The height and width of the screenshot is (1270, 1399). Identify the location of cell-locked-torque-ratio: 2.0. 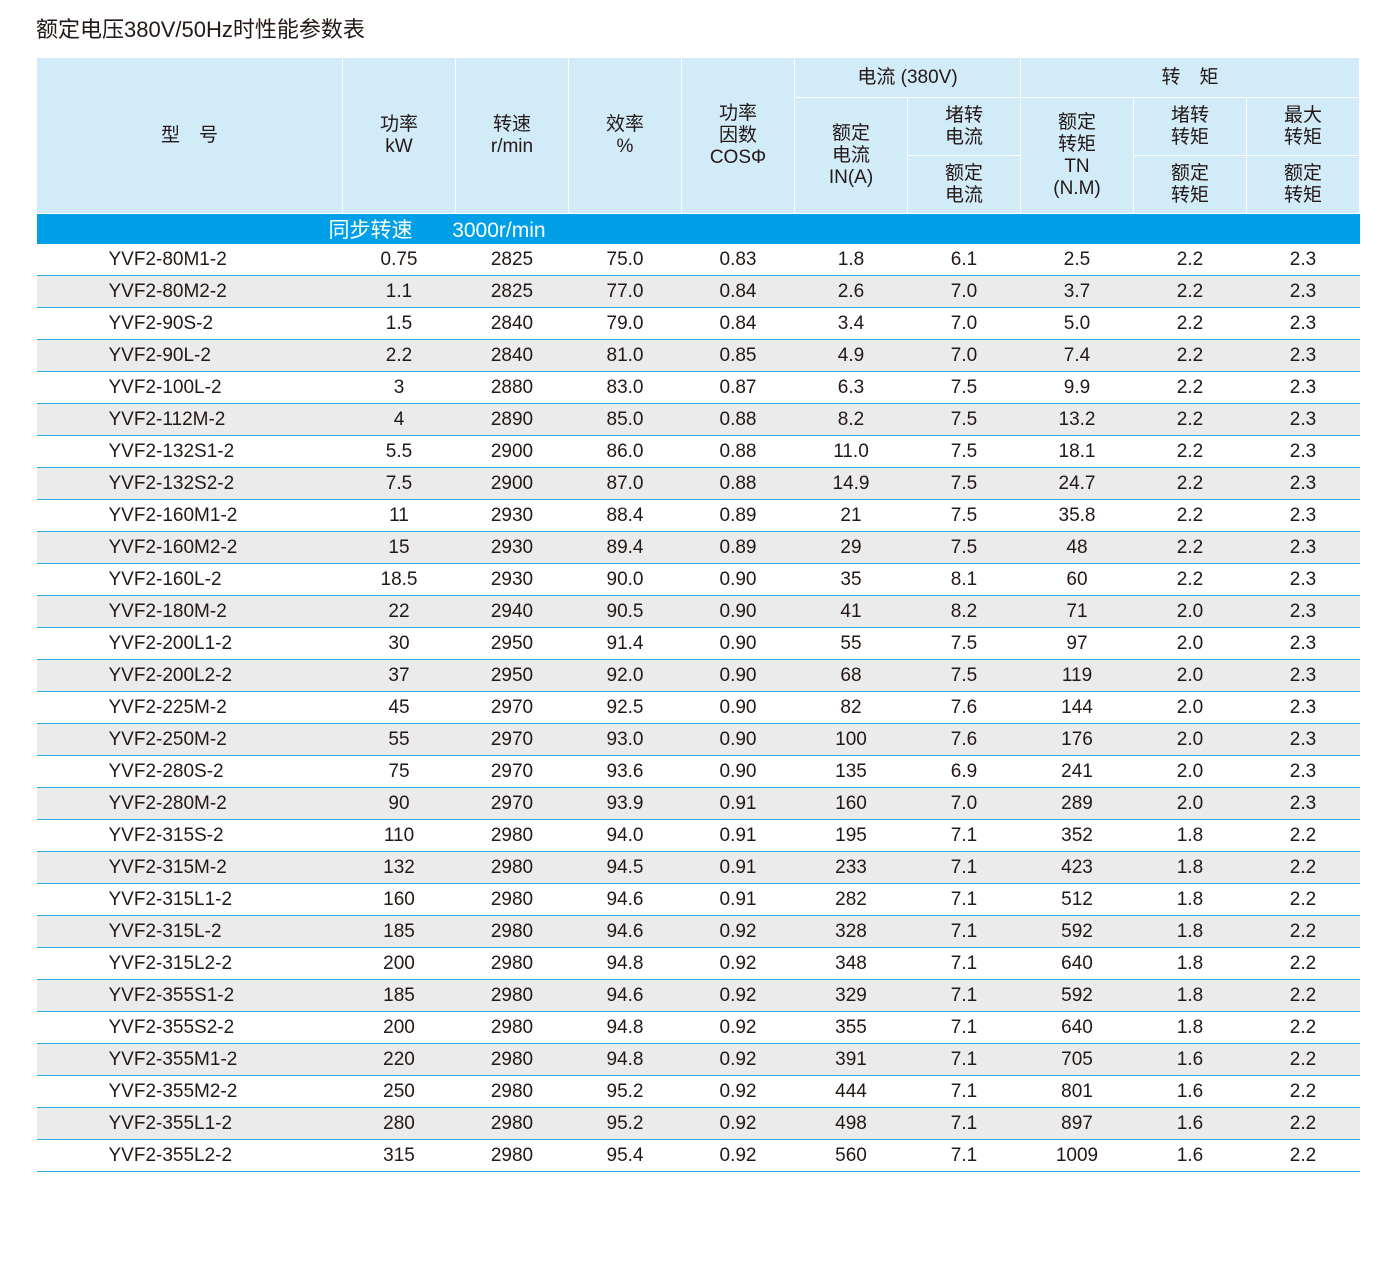
(1190, 611).